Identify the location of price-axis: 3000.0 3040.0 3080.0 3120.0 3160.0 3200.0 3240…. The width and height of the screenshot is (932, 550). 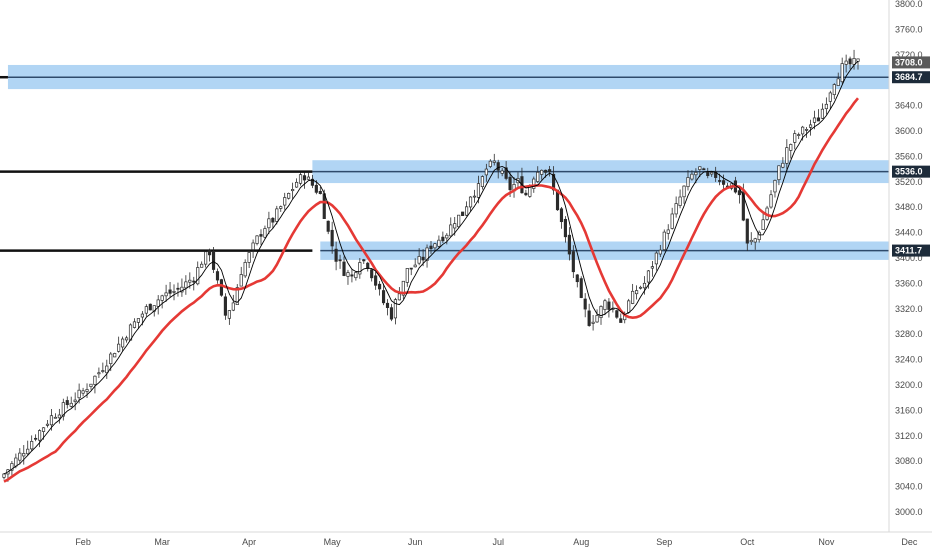
(905, 266).